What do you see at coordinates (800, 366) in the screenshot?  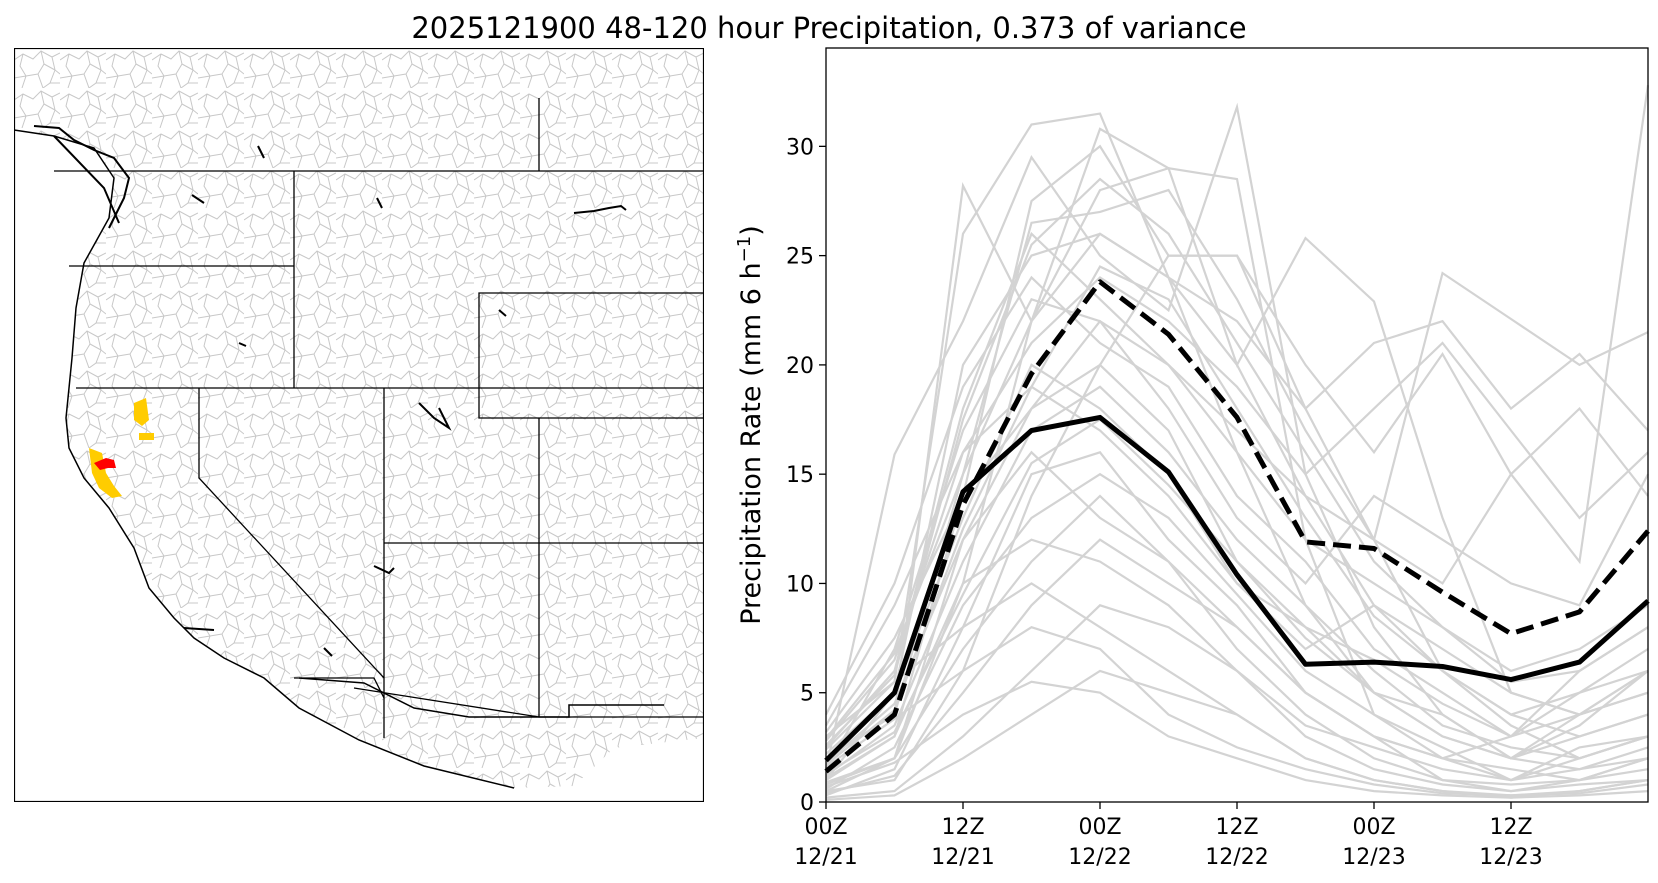 I see `y-tick-label: 20` at bounding box center [800, 366].